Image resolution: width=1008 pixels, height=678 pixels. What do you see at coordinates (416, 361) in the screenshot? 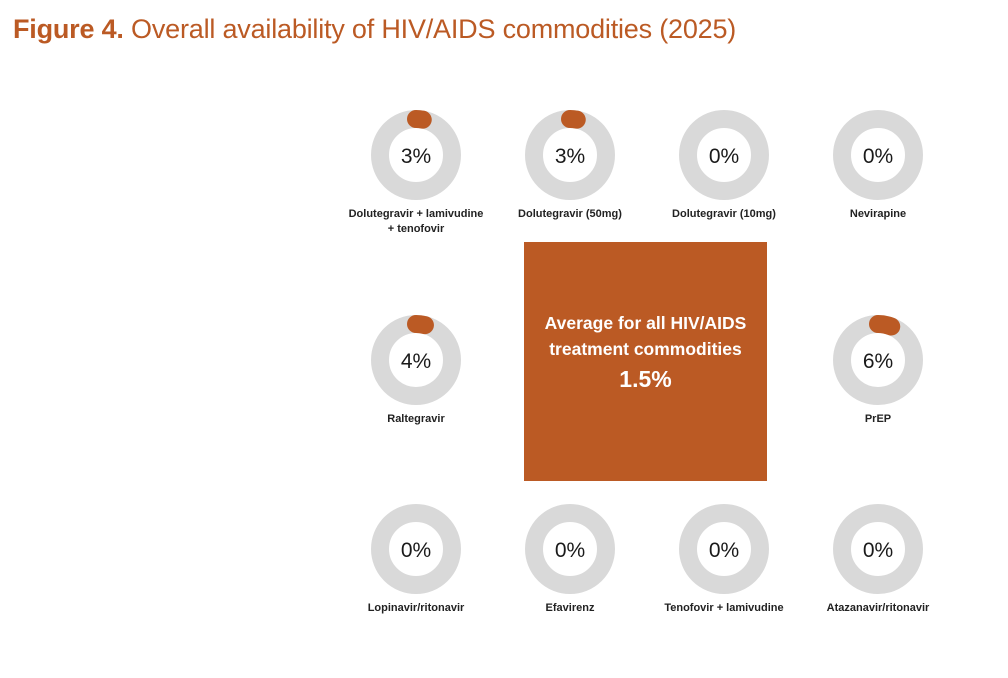
I see `donut-value-label: 4%` at bounding box center [416, 361].